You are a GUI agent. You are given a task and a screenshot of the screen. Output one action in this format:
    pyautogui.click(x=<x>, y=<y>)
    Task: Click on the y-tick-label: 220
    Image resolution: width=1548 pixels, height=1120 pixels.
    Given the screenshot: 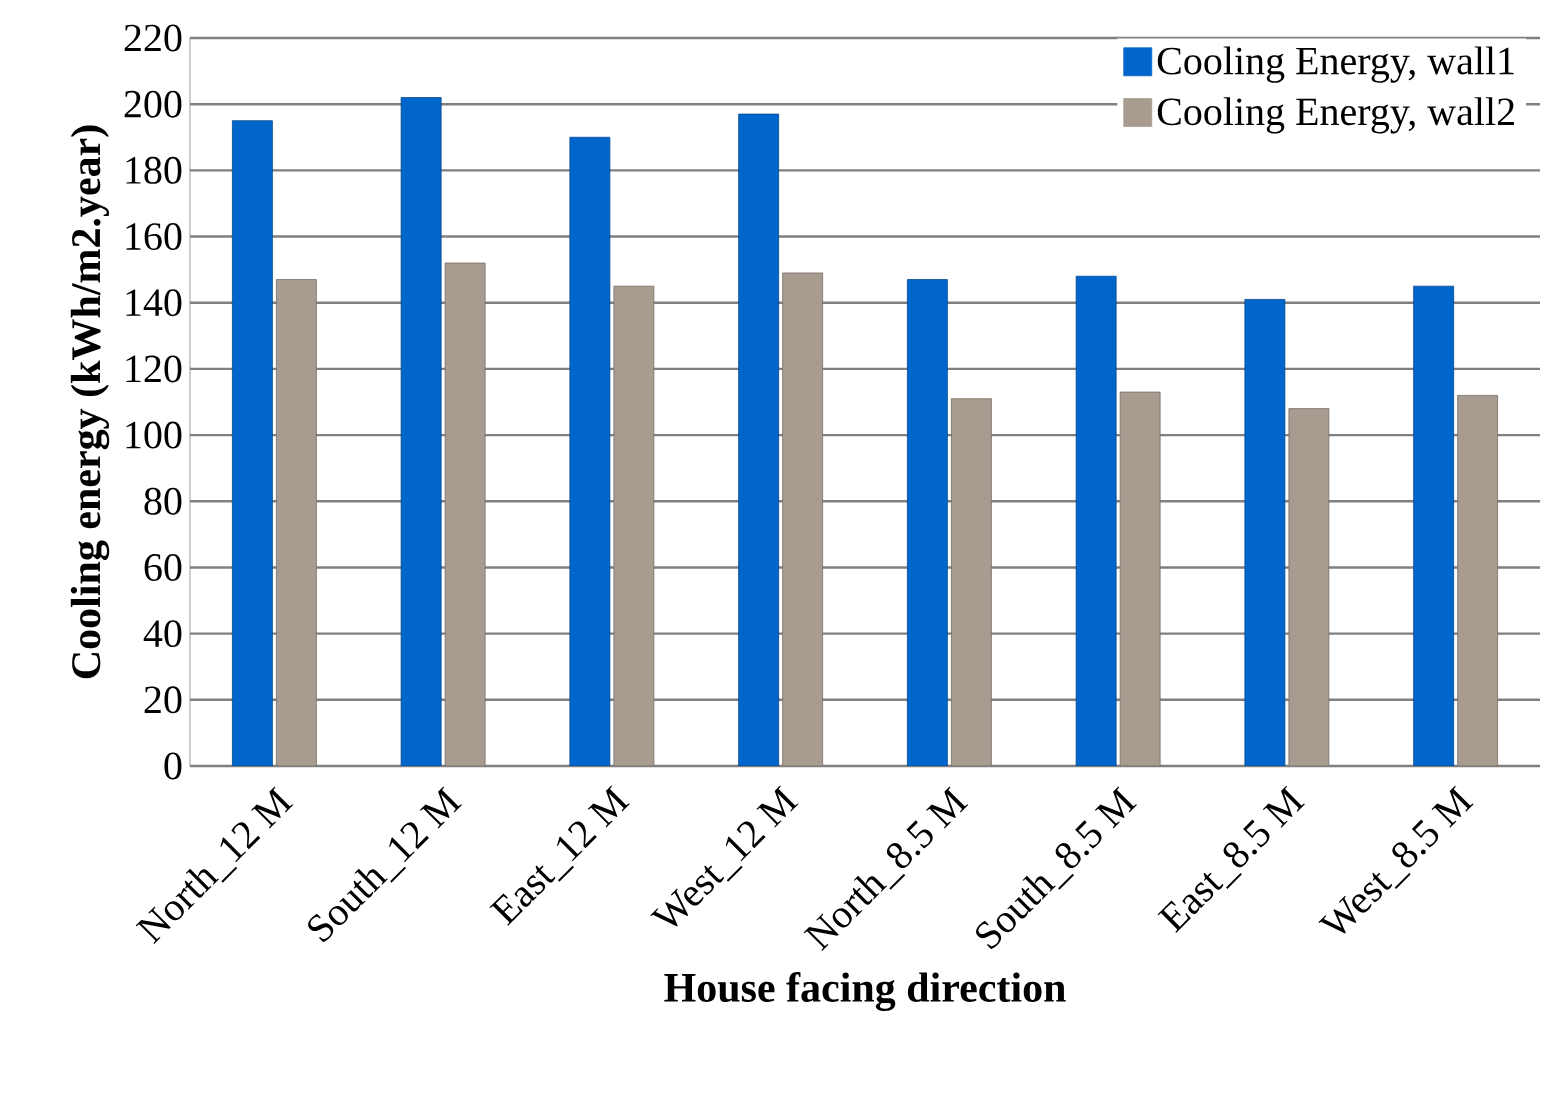 What is the action you would take?
    pyautogui.click(x=153, y=38)
    